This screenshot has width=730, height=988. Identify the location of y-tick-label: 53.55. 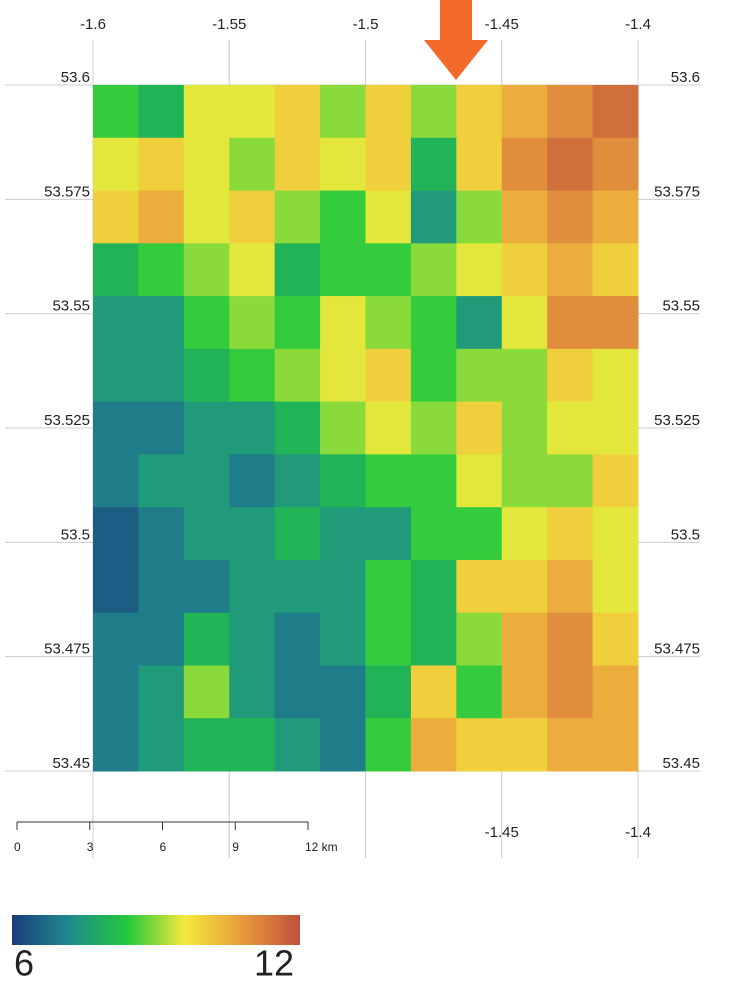
(71, 306).